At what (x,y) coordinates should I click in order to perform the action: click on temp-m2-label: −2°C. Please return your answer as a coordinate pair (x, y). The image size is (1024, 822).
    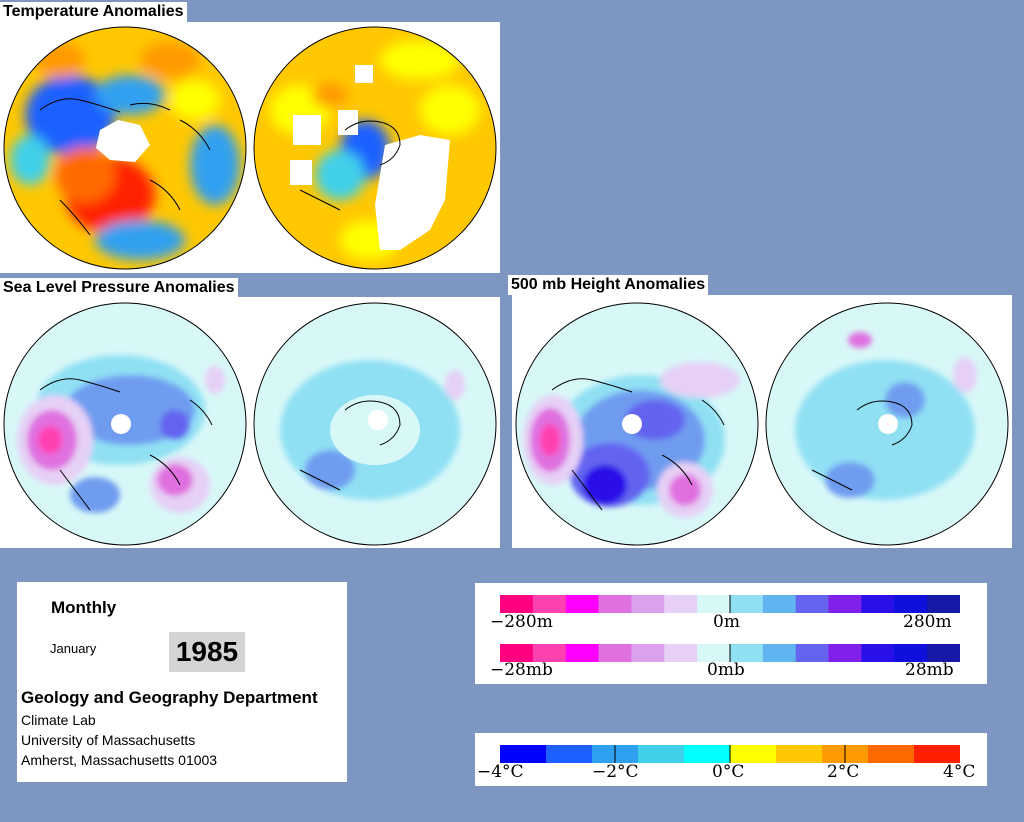
    Looking at the image, I should click on (615, 772).